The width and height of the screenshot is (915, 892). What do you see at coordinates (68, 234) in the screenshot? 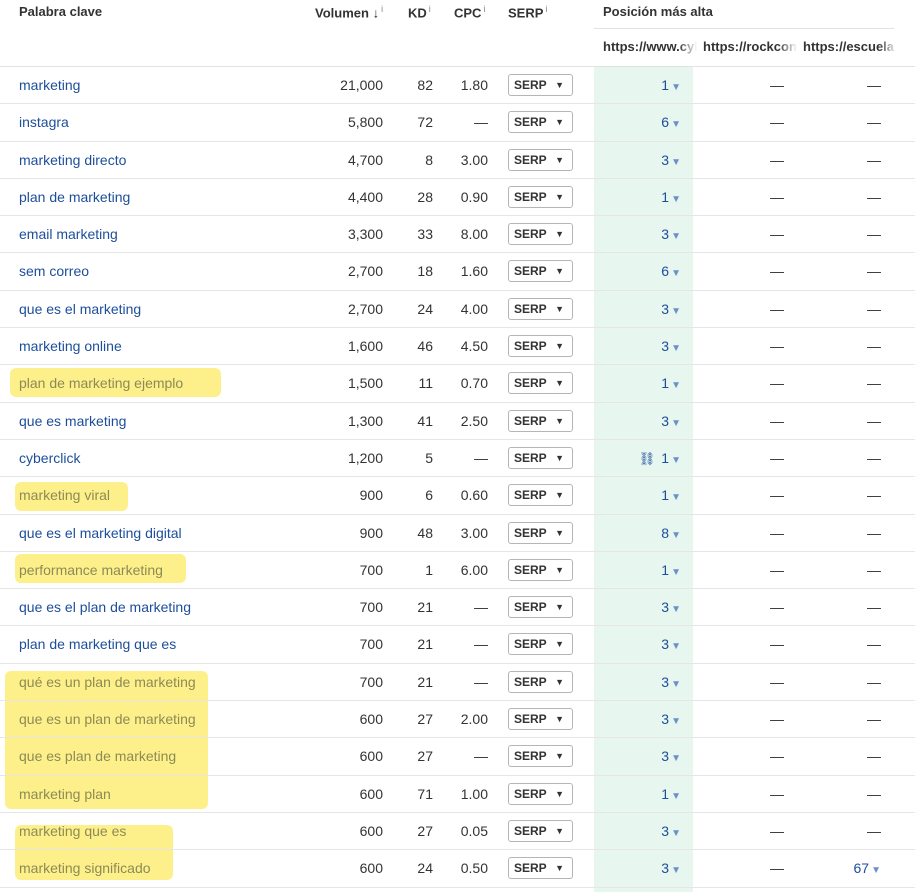
I see `keyword-link: email marketing` at bounding box center [68, 234].